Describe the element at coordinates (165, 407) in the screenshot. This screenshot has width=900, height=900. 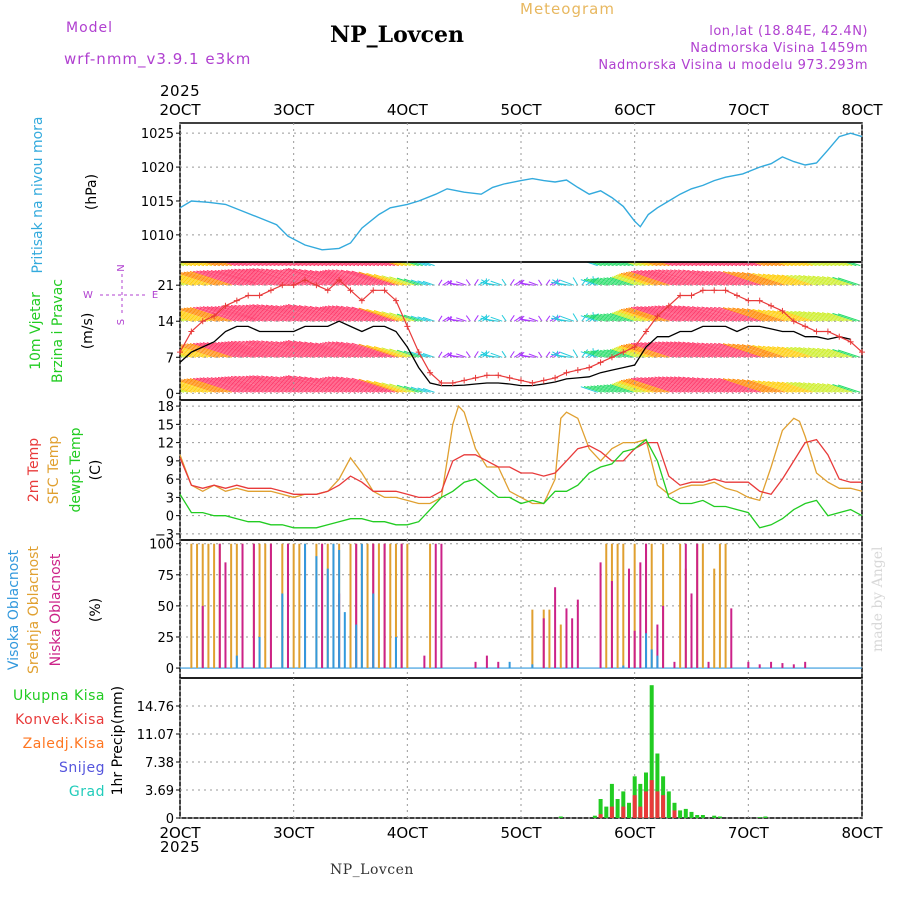
I see `y-tick-label: 18` at that location.